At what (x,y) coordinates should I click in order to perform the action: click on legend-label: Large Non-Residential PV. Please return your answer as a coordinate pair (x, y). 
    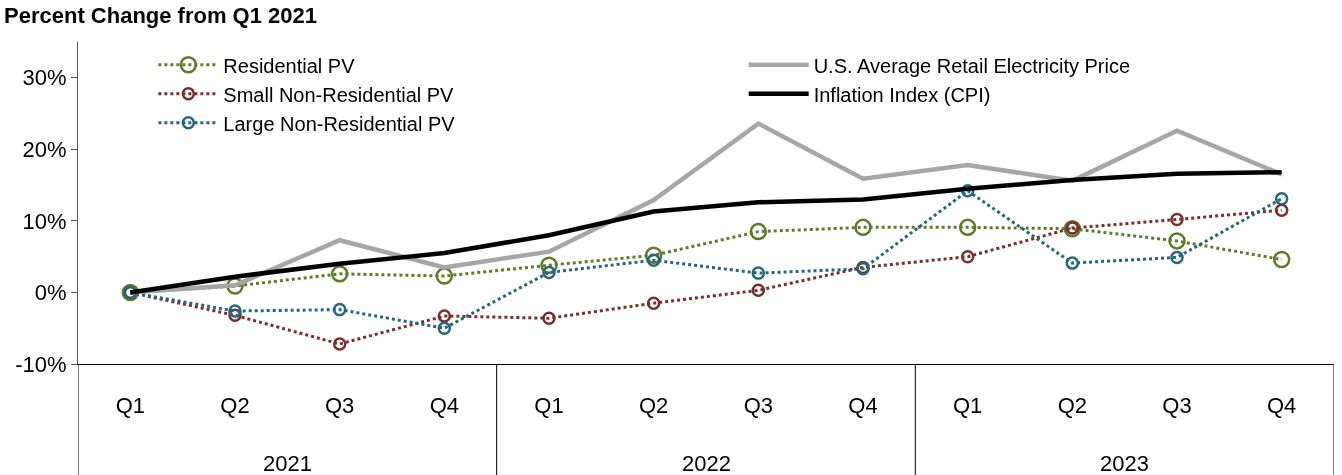
    Looking at the image, I should click on (339, 123).